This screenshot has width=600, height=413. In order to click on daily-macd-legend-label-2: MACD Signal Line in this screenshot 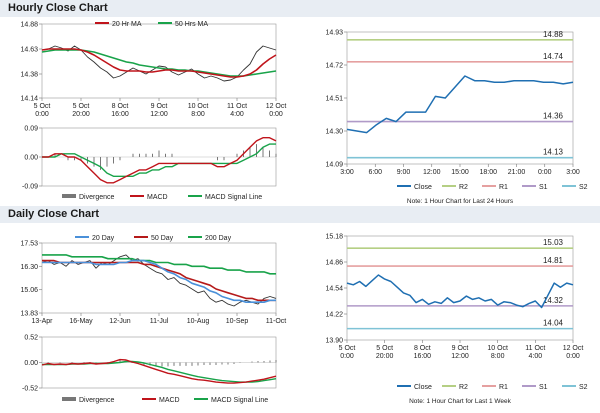, I will do `click(239, 400)`.